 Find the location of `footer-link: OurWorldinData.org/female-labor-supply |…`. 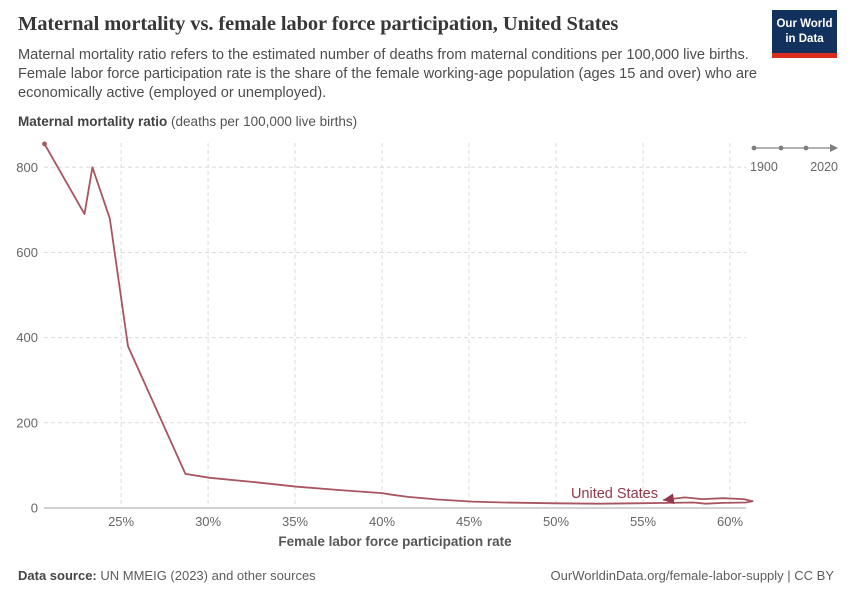

footer-link: OurWorldinData.org/female-labor-supply |… is located at coordinates (692, 575).